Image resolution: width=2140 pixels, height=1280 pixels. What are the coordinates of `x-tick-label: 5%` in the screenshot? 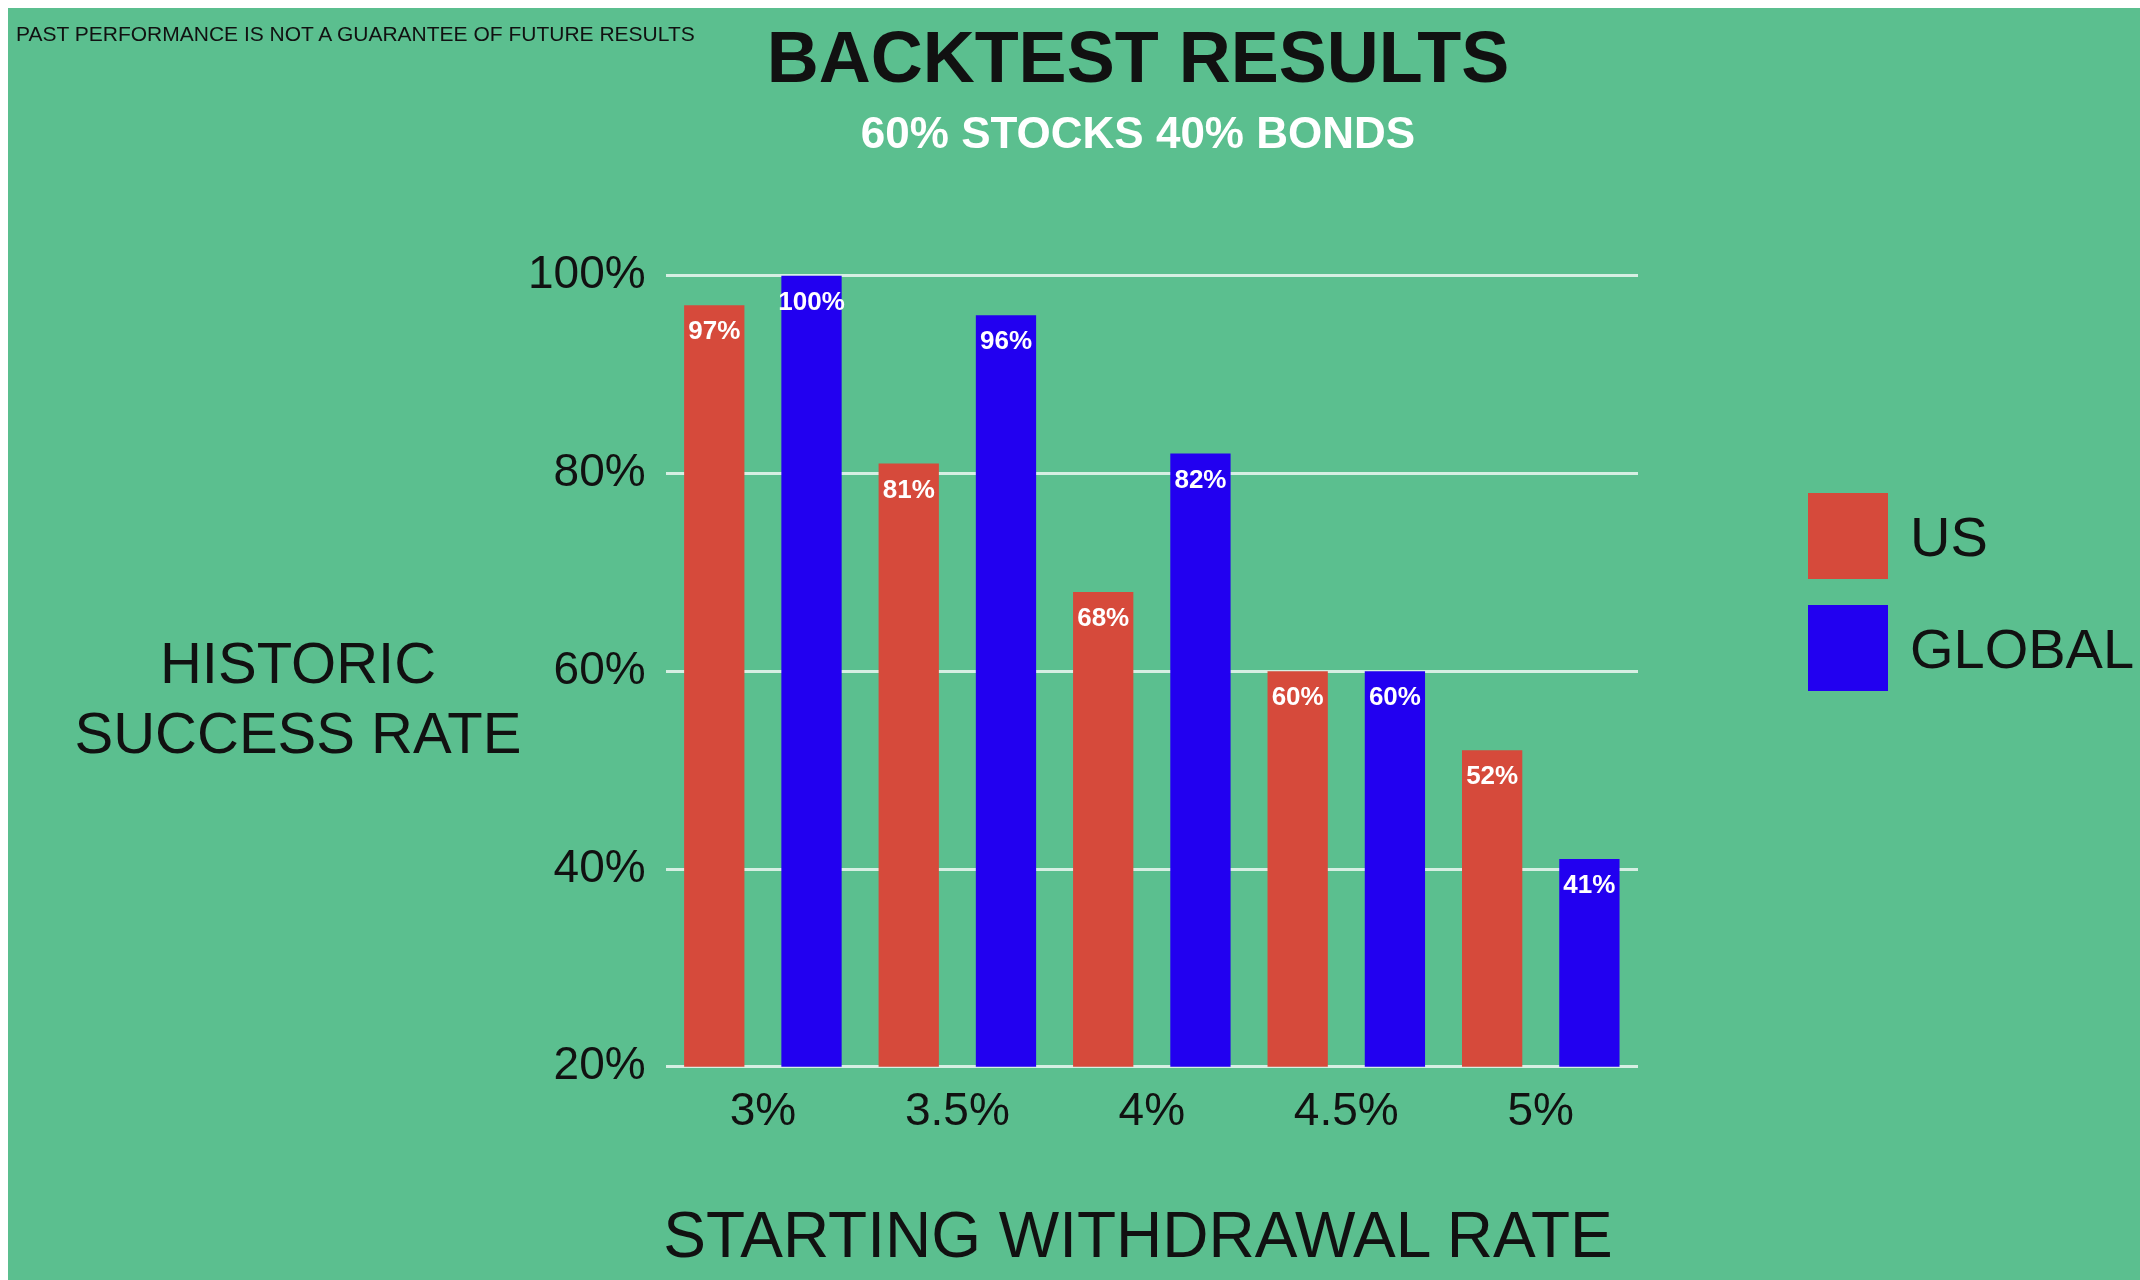 It's located at (1541, 1109).